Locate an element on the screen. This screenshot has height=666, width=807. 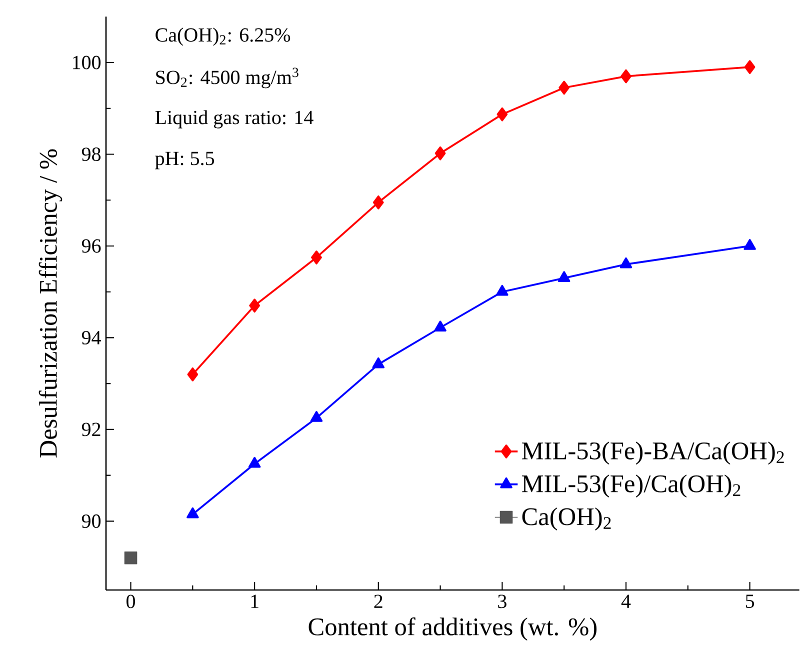
x-tick-label: 3 is located at coordinates (502, 601).